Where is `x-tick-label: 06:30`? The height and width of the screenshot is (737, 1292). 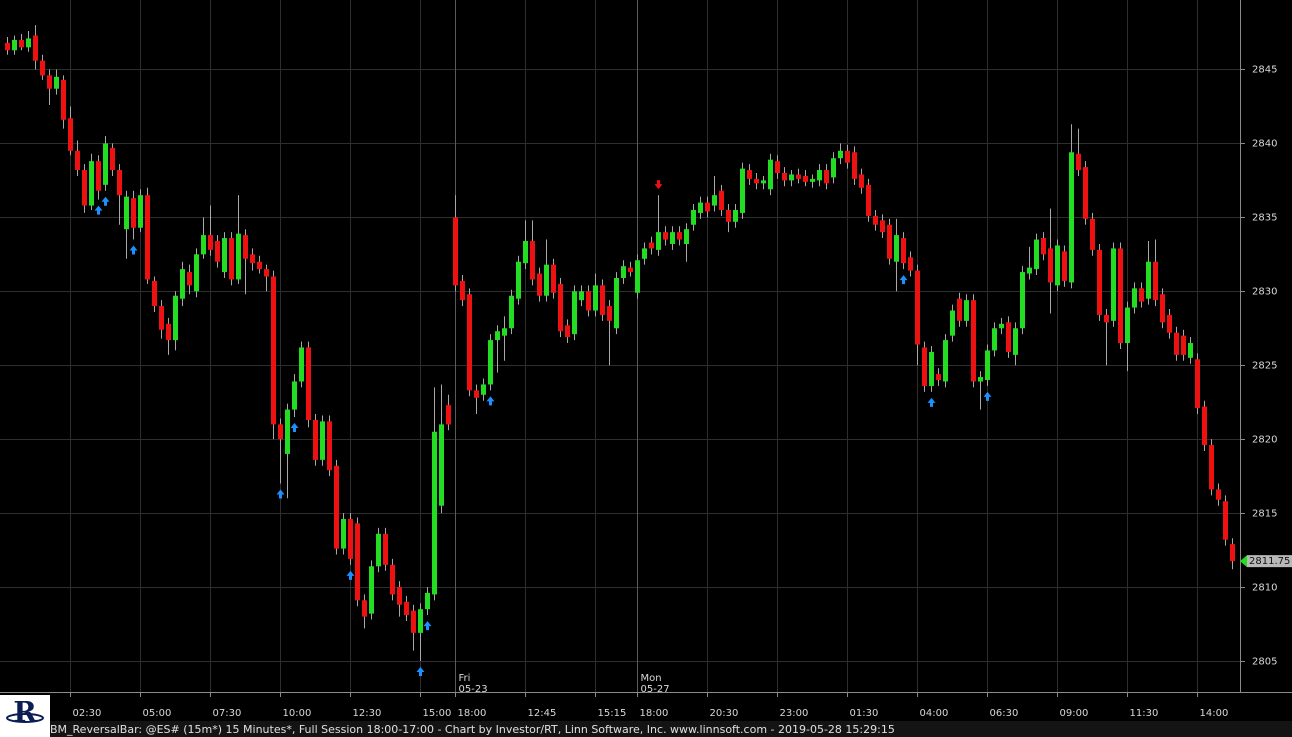
x-tick-label: 06:30 is located at coordinates (1004, 713).